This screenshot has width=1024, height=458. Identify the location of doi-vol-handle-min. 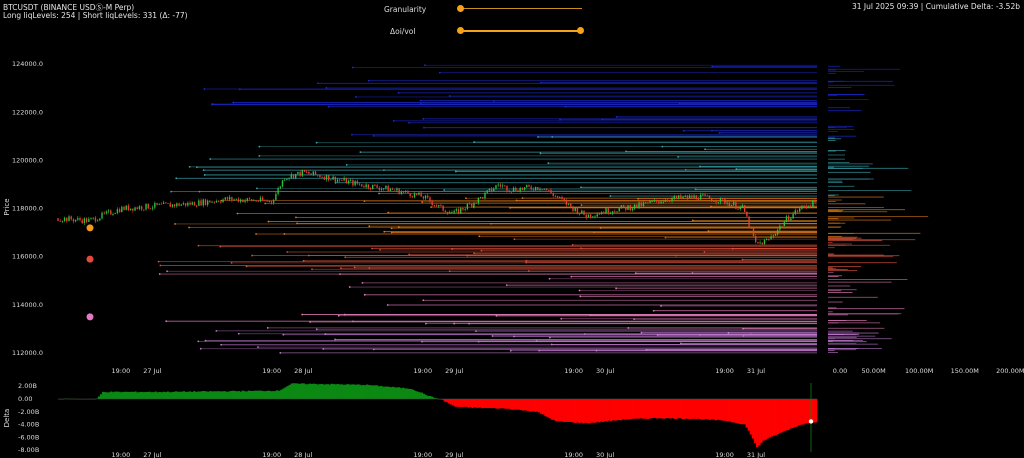
(460, 30).